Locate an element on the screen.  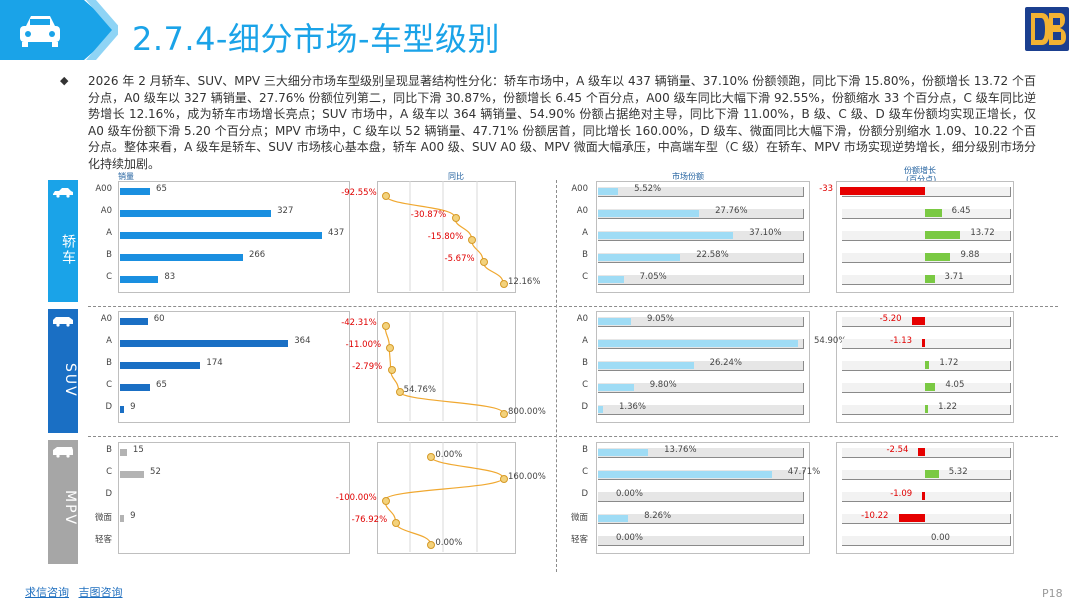
segment-band-sedan is located at coordinates (63, 241).